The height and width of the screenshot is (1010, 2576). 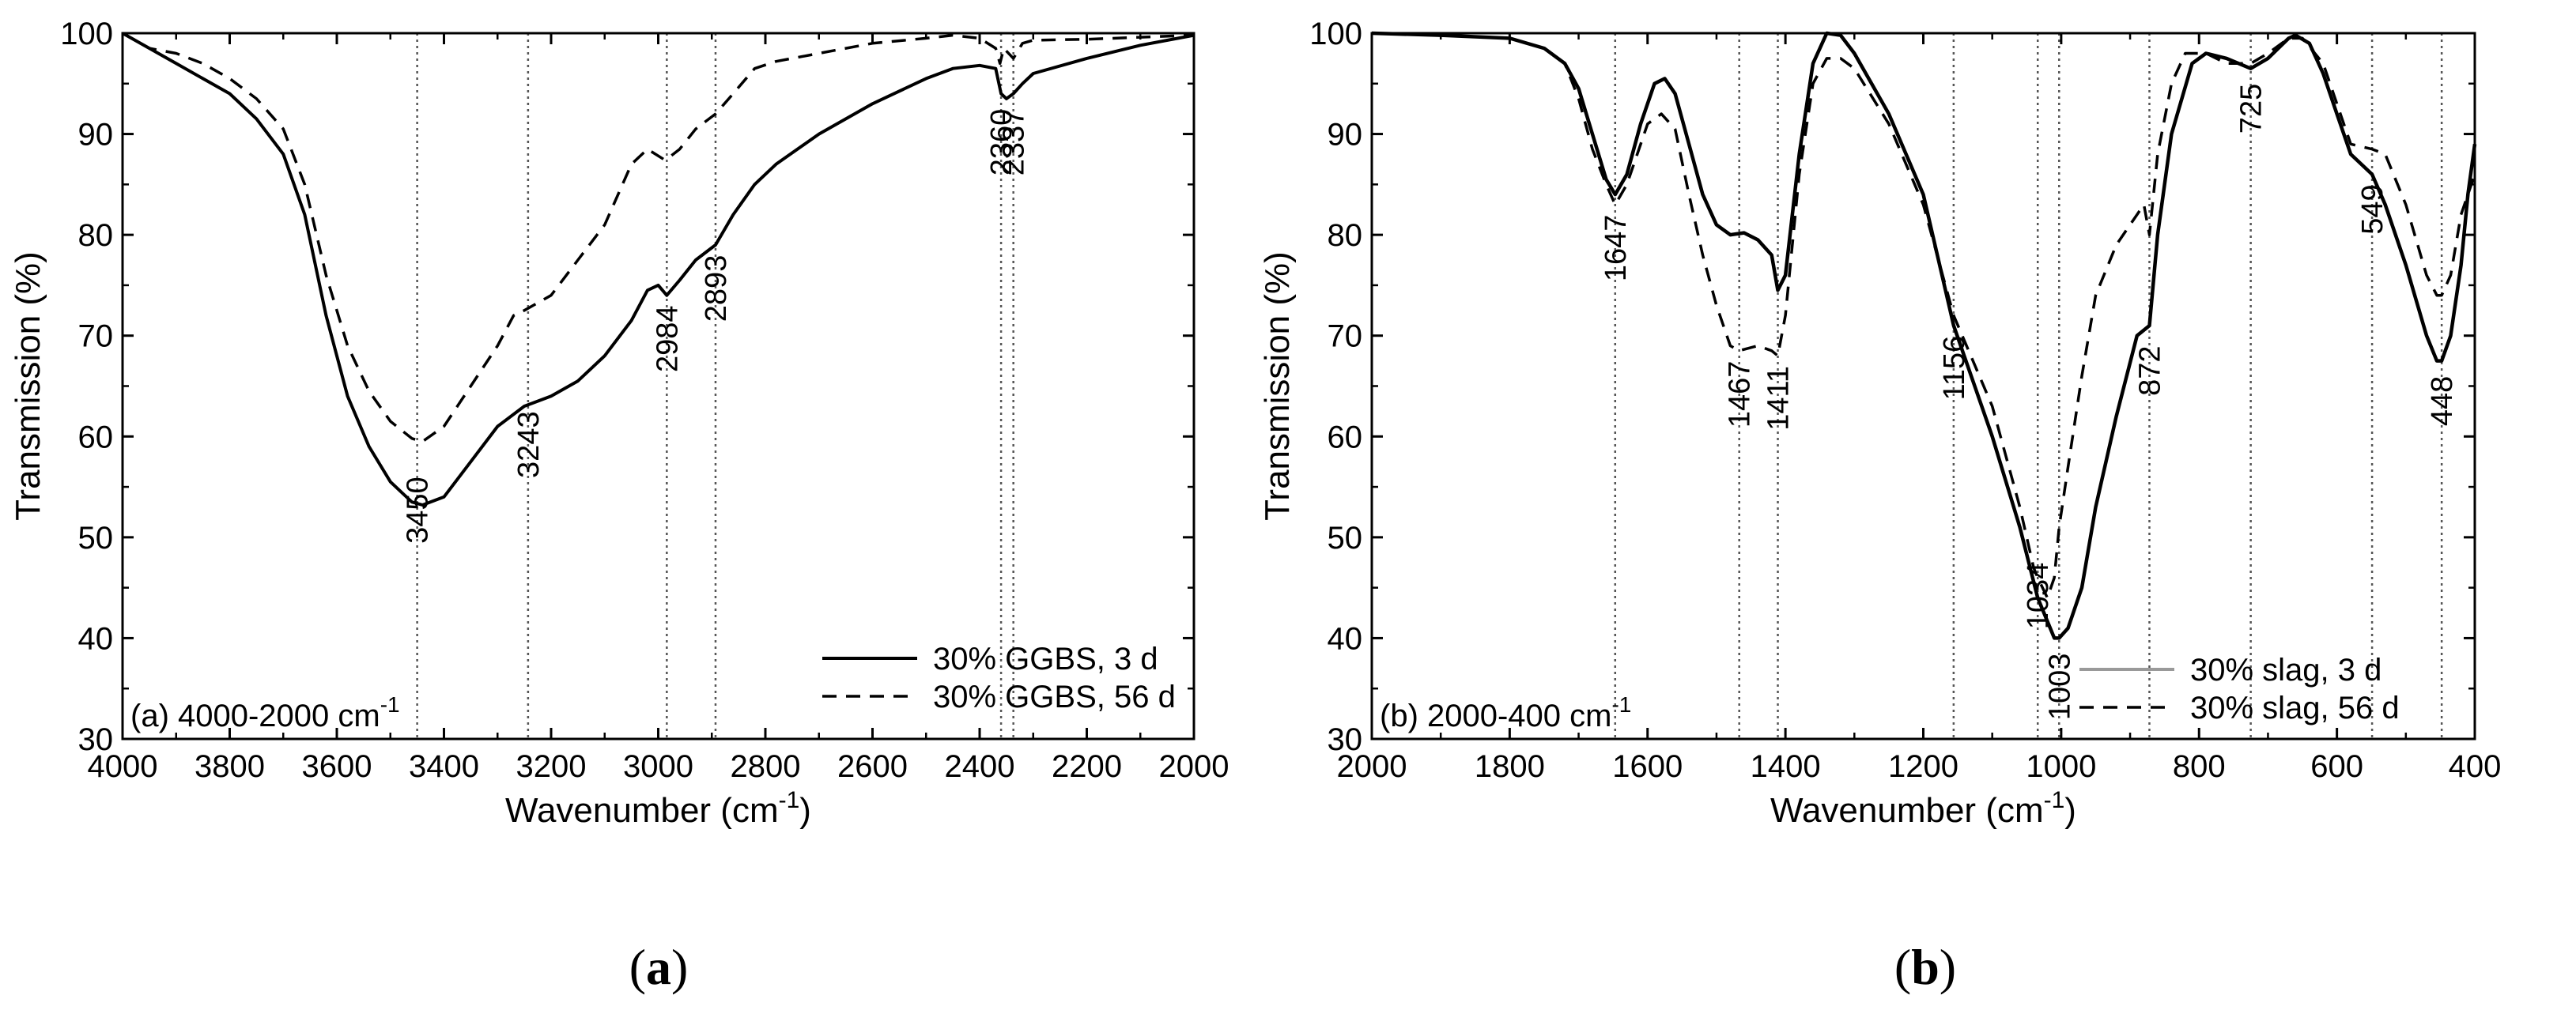 What do you see at coordinates (1335, 34) in the screenshot?
I see `panel-b-y-tick-label-100: 100` at bounding box center [1335, 34].